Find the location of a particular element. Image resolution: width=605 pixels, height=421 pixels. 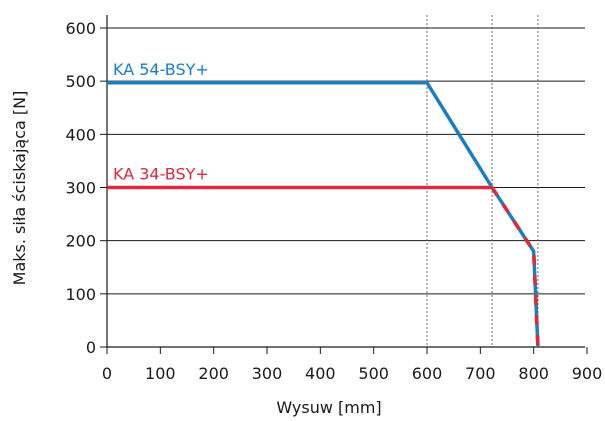

series-label-ka-54: KA 54-BSY+ is located at coordinates (161, 69).